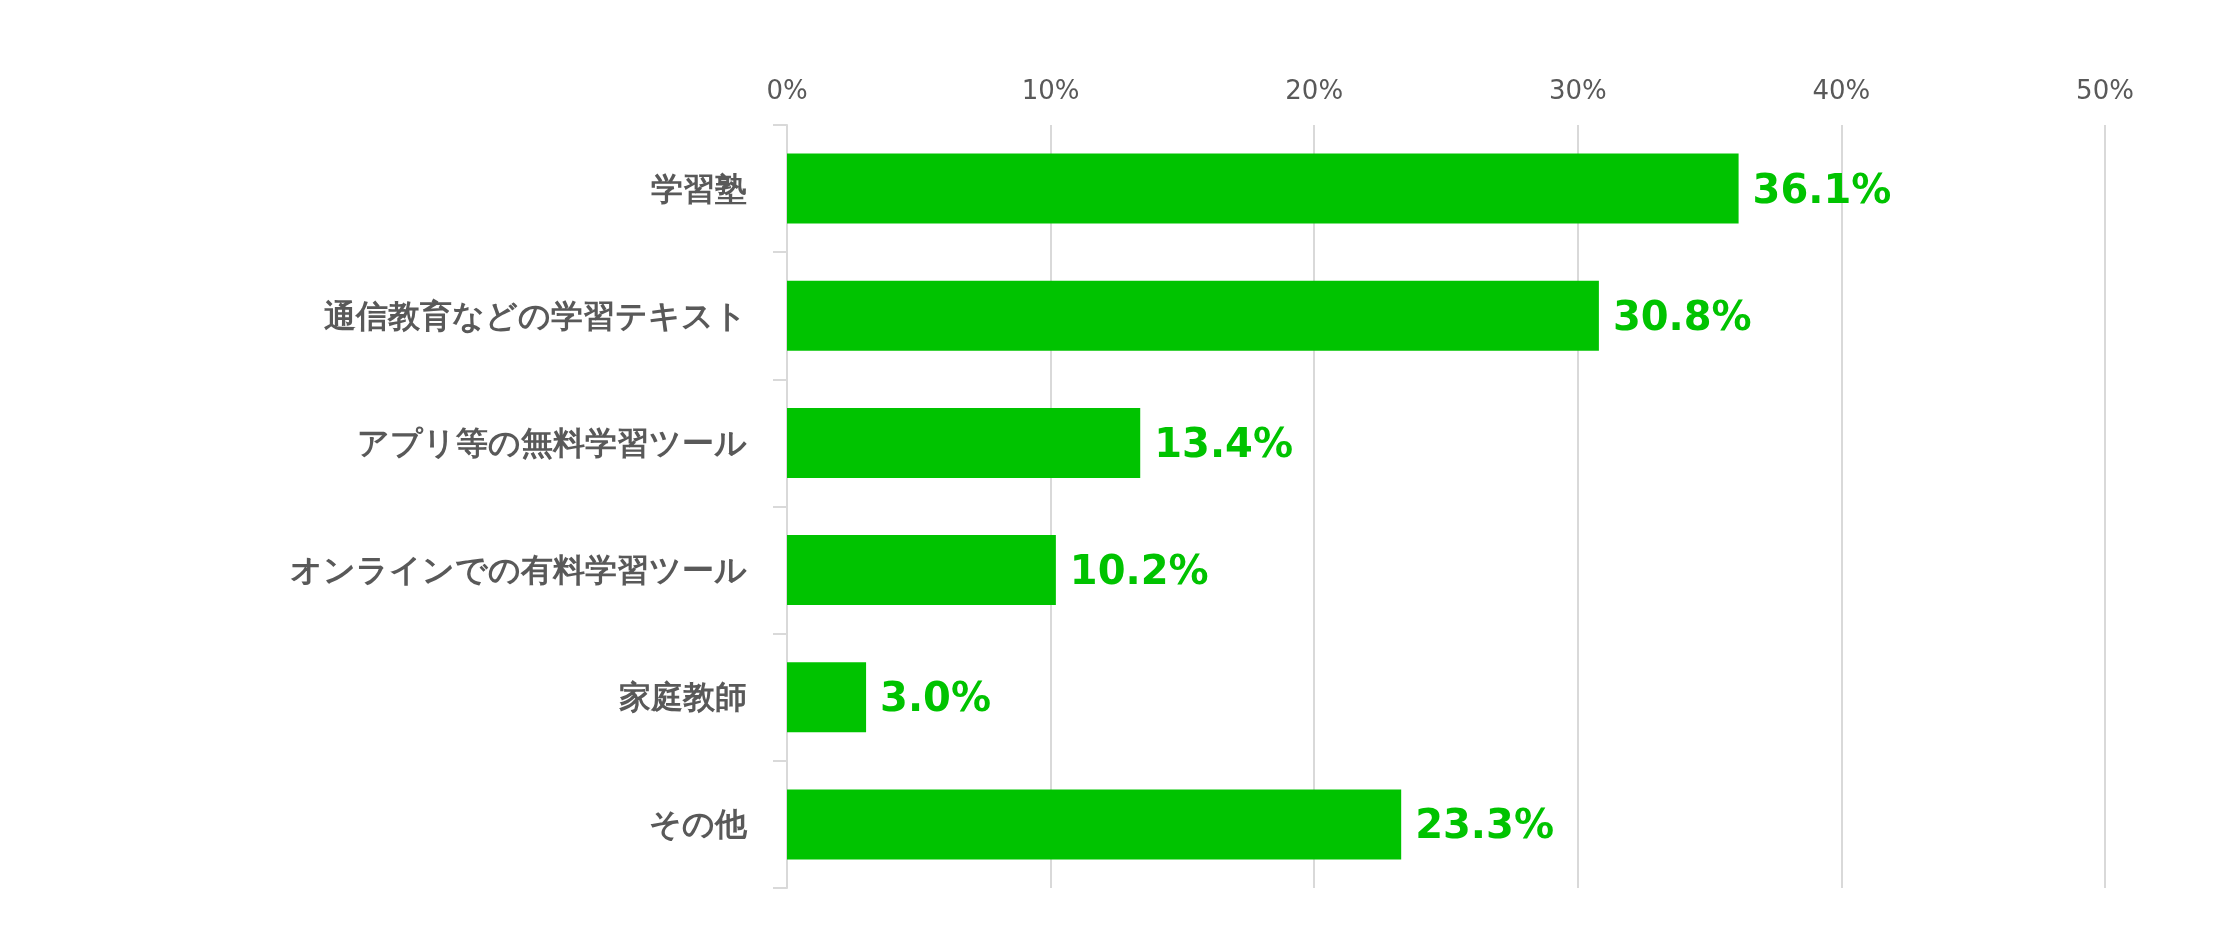 Image resolution: width=2234 pixels, height=932 pixels. What do you see at coordinates (1682, 315) in the screenshot?
I see `data-label: 30.8%` at bounding box center [1682, 315].